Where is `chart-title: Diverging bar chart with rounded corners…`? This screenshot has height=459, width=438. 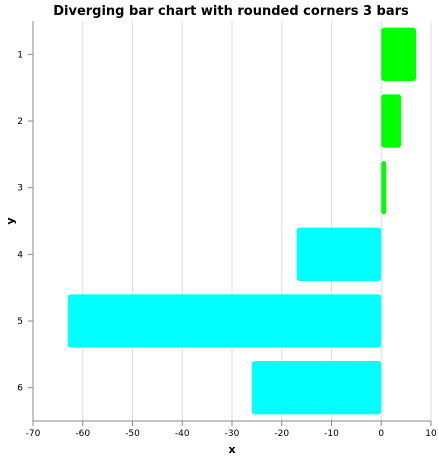
chart-title: Diverging bar chart with rounded corners… is located at coordinates (231, 11).